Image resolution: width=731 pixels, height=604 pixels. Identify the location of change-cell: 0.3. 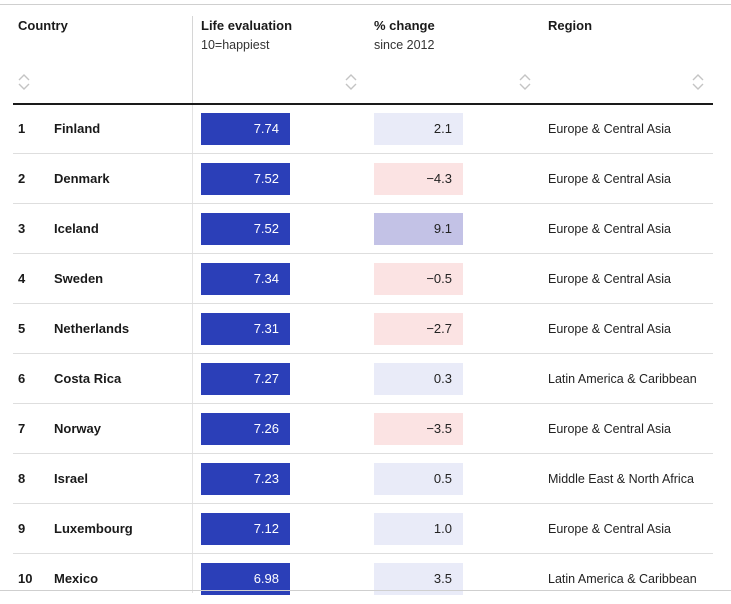
(418, 379).